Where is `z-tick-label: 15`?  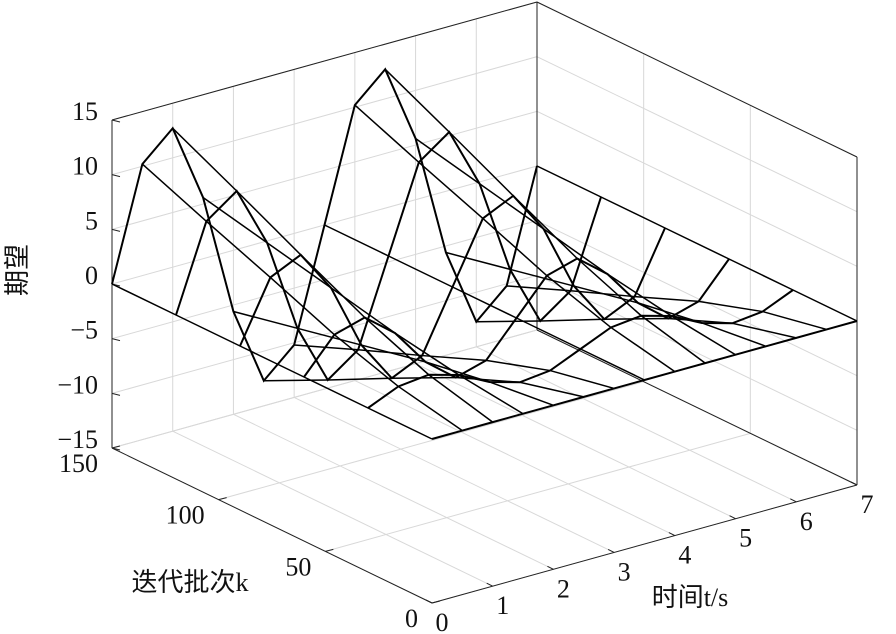 z-tick-label: 15 is located at coordinates (85, 111).